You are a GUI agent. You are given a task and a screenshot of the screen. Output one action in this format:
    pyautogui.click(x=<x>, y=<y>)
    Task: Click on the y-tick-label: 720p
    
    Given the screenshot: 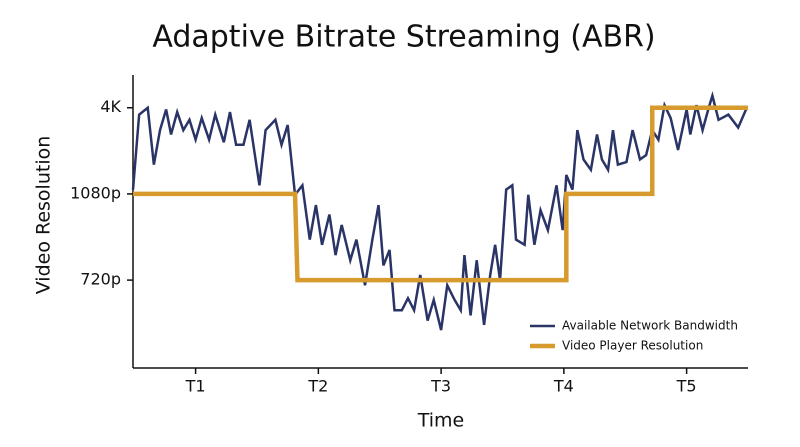 What is the action you would take?
    pyautogui.click(x=100, y=279)
    